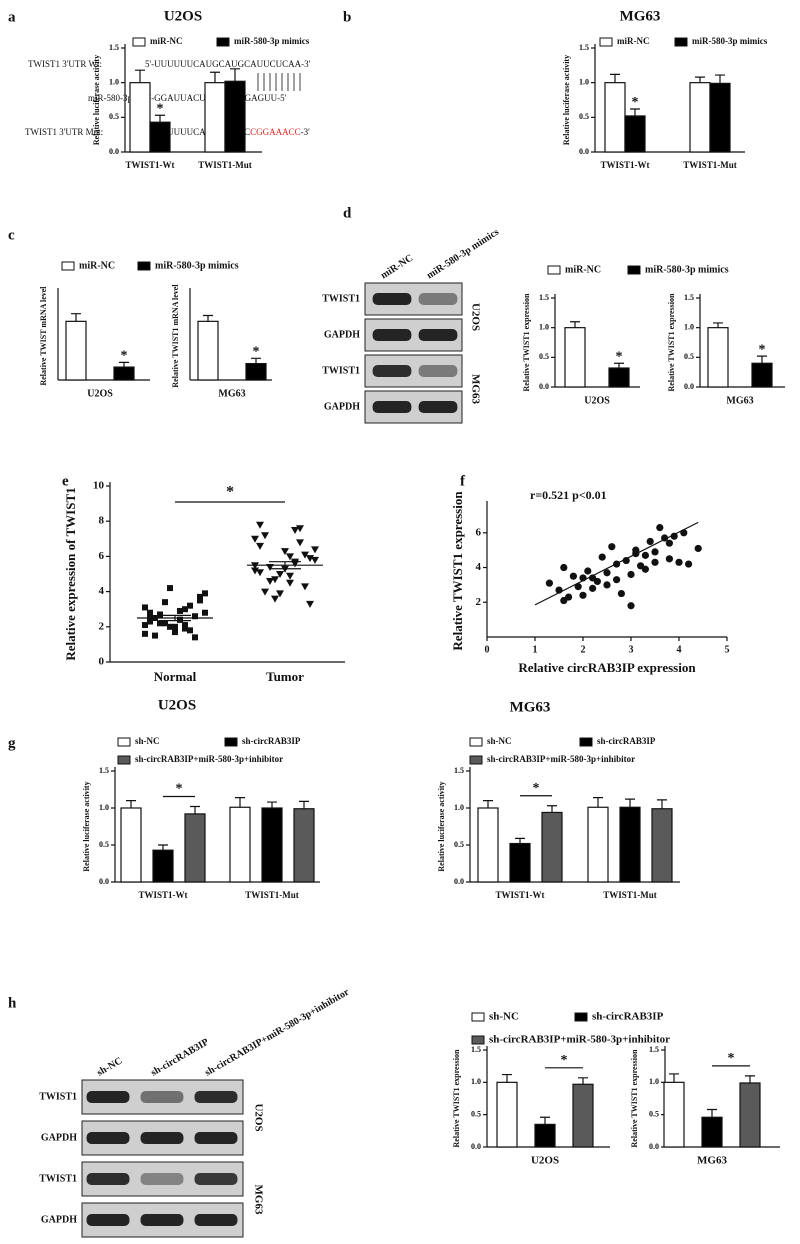  Describe the element at coordinates (11, 235) in the screenshot. I see `panel-letter: c` at that location.